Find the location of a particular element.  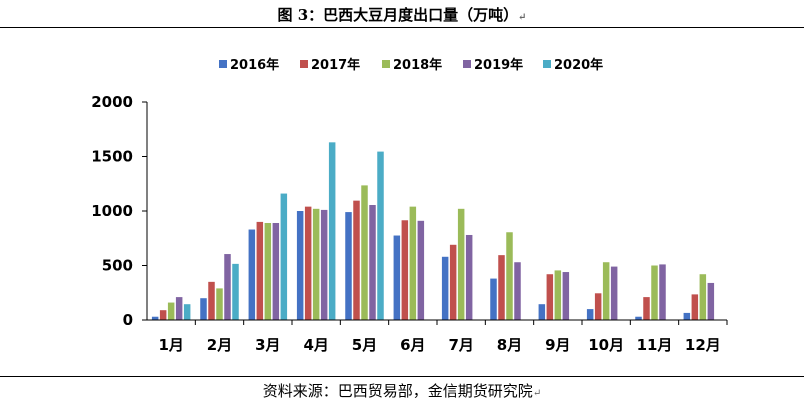

top-divider is located at coordinates (402, 27).